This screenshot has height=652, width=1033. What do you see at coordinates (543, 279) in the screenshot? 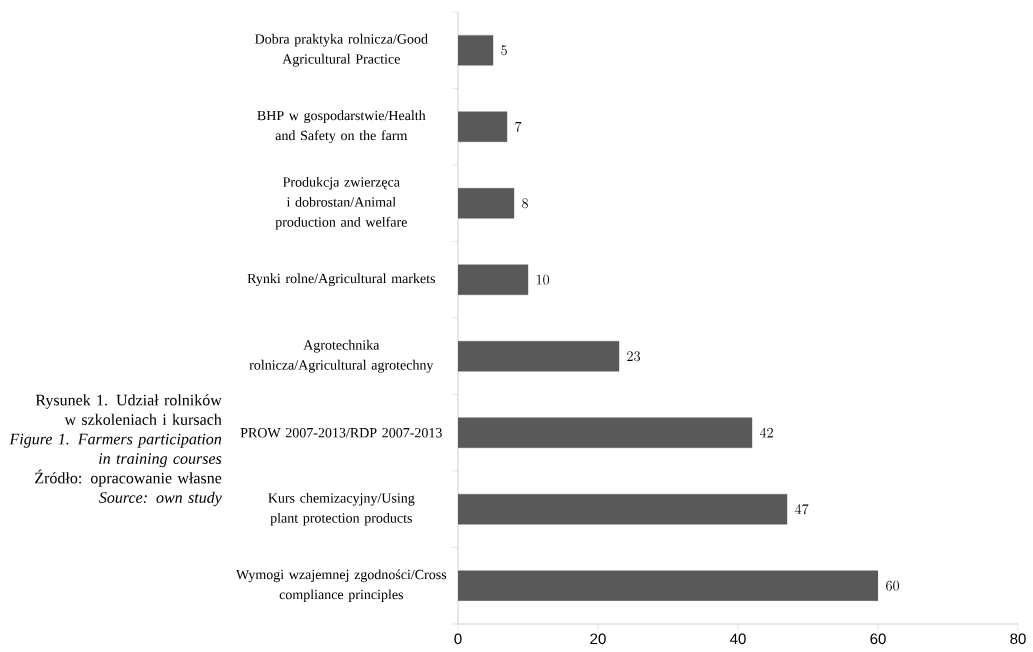
I see `data-label: 10` at bounding box center [543, 279].